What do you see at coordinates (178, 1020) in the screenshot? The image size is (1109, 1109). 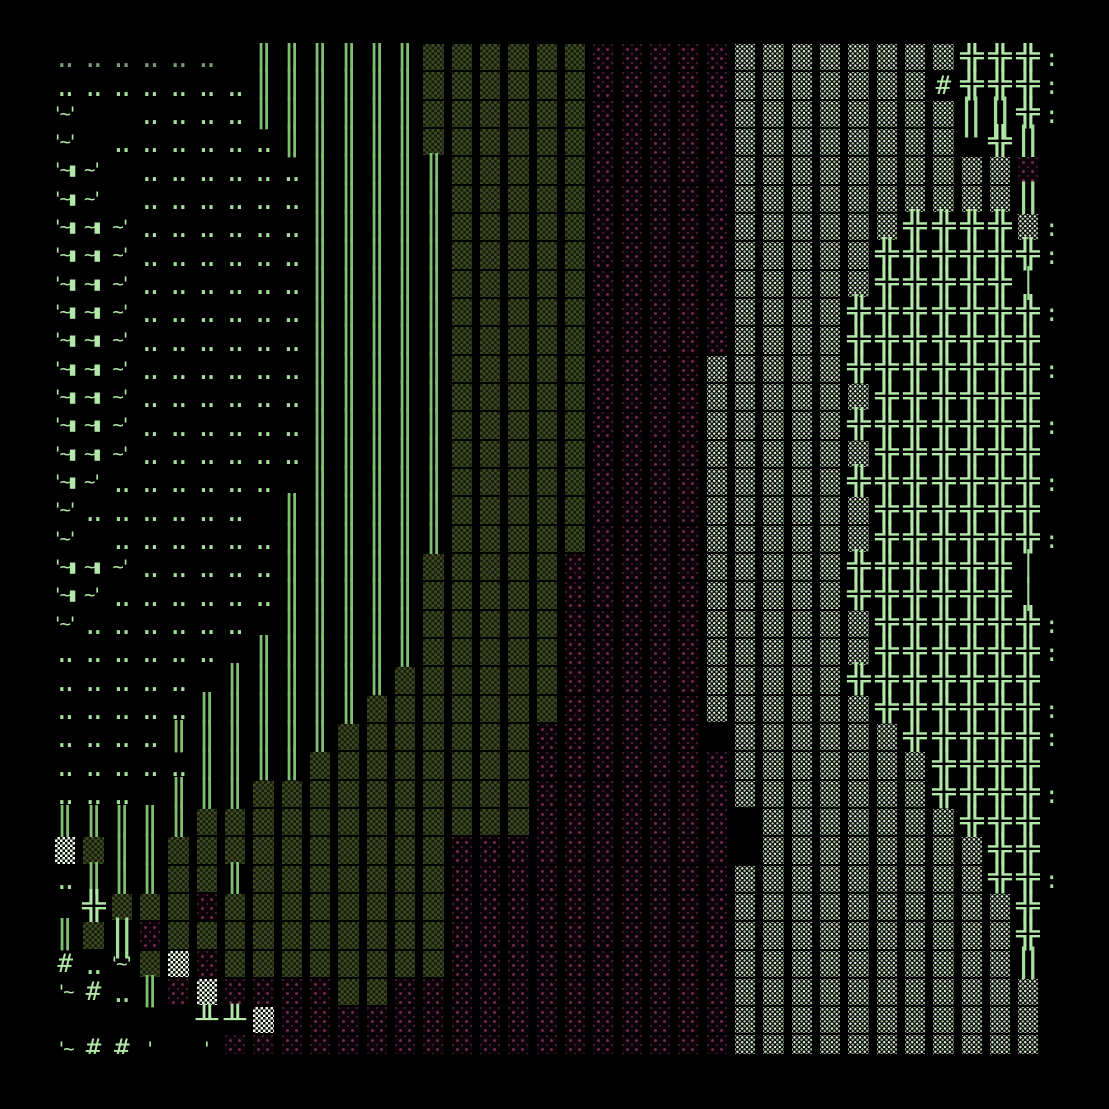 I see `tile-empty` at bounding box center [178, 1020].